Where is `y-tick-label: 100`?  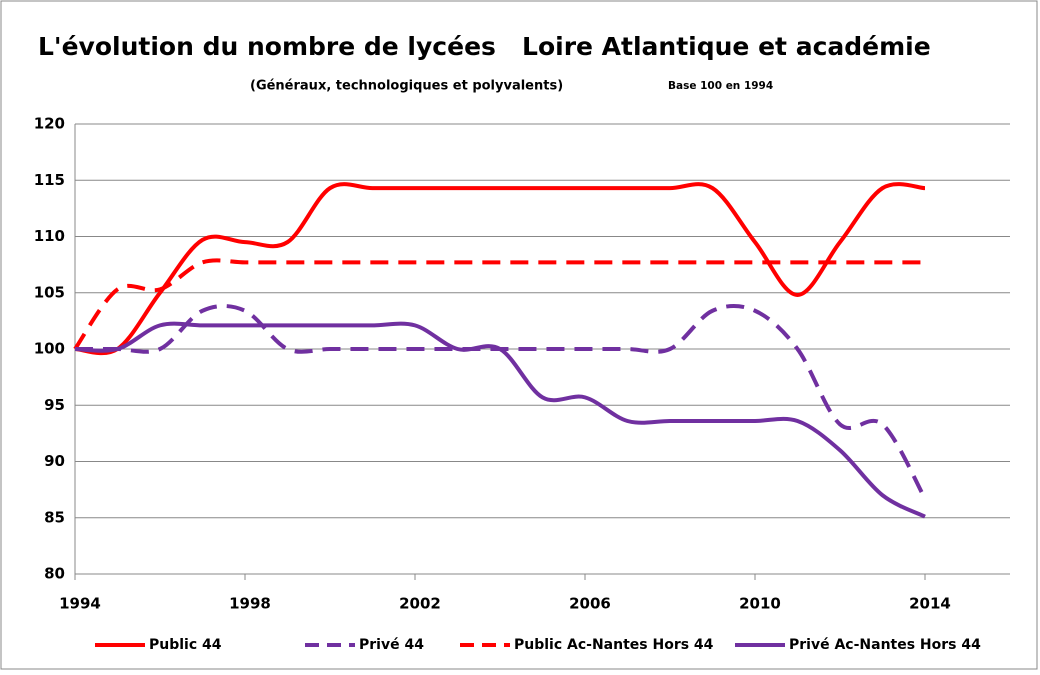
y-tick-label: 100 is located at coordinates (49, 349).